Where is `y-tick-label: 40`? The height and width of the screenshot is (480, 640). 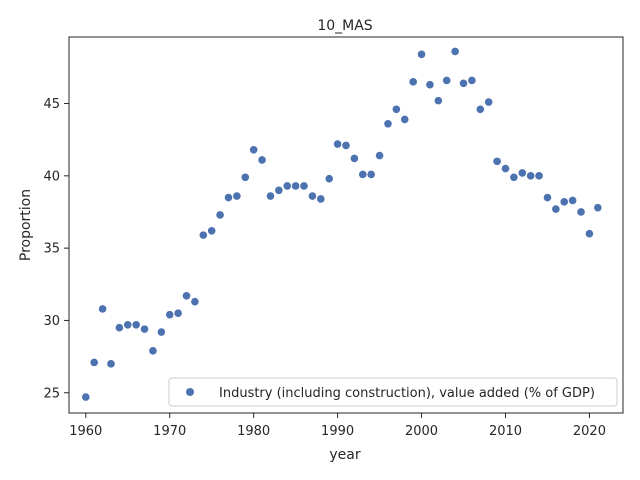
y-tick-label: 40 is located at coordinates (51, 176).